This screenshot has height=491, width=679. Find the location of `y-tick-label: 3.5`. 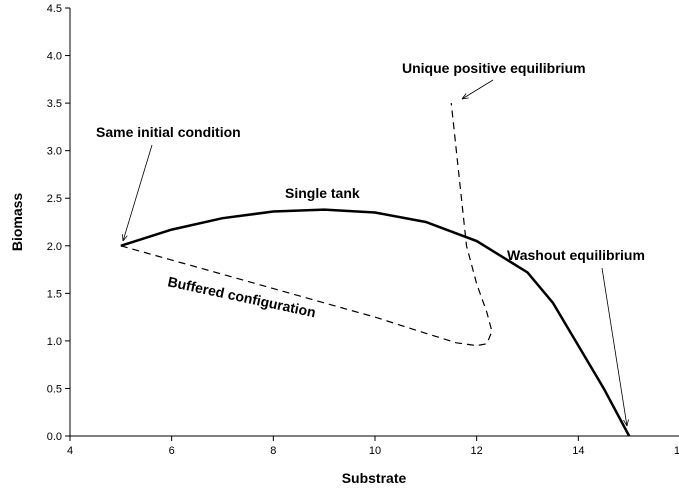

y-tick-label: 3.5 is located at coordinates (54, 104).